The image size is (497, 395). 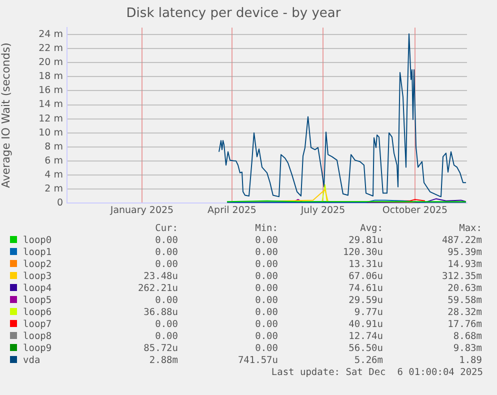 I want to click on text: Min:, so click(x=266, y=229).